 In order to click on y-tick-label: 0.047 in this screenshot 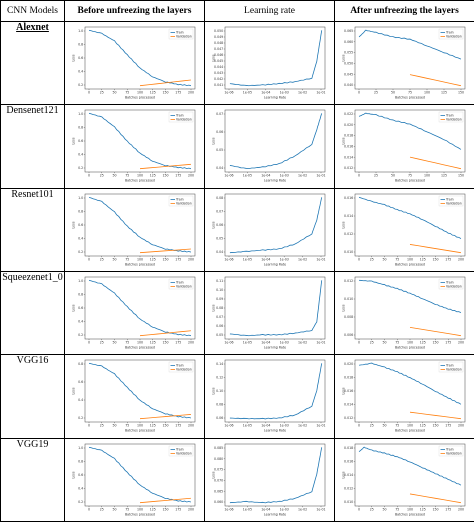, I will do `click(218, 49)`.